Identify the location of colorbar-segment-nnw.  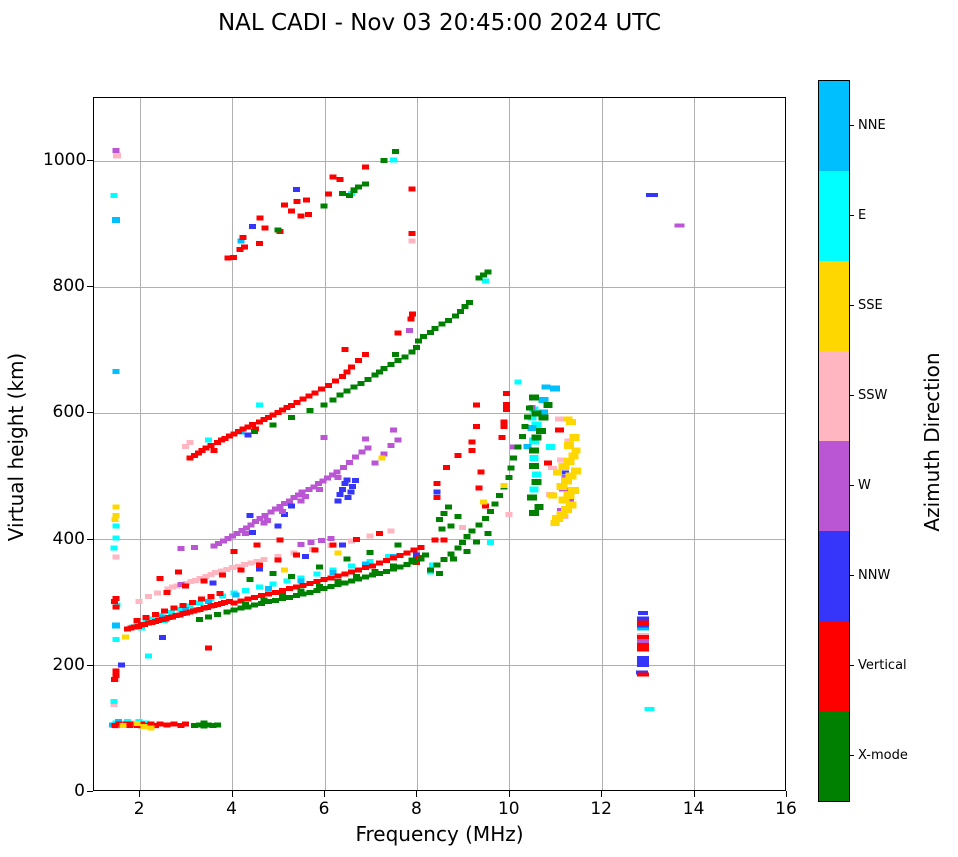
(834, 576).